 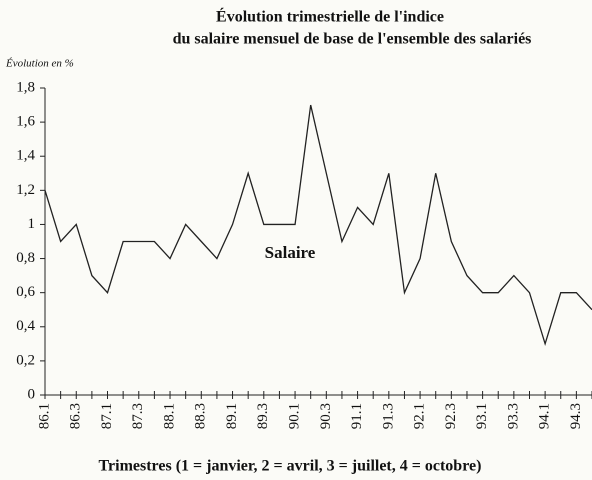 I want to click on x-tick-label: 86.1, so click(x=44, y=416).